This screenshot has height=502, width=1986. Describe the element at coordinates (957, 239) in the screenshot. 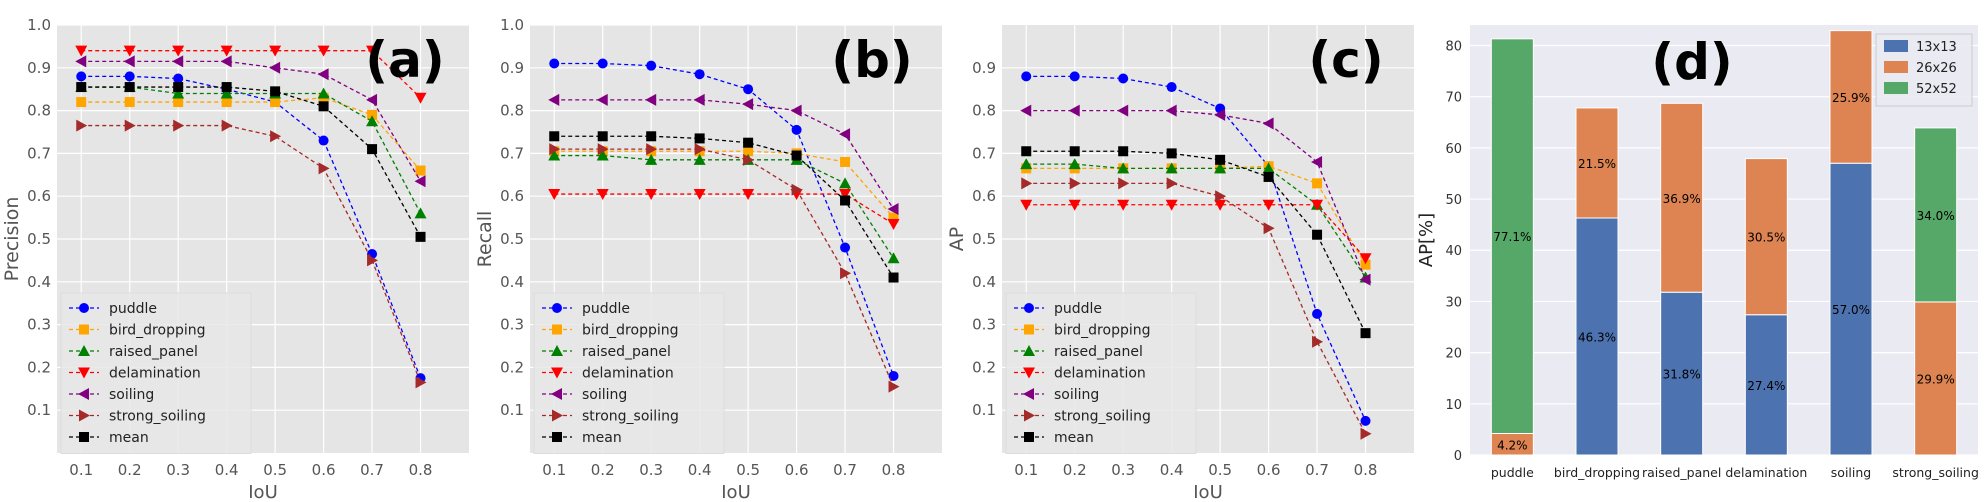

I see `y-axis-label: AP` at that location.